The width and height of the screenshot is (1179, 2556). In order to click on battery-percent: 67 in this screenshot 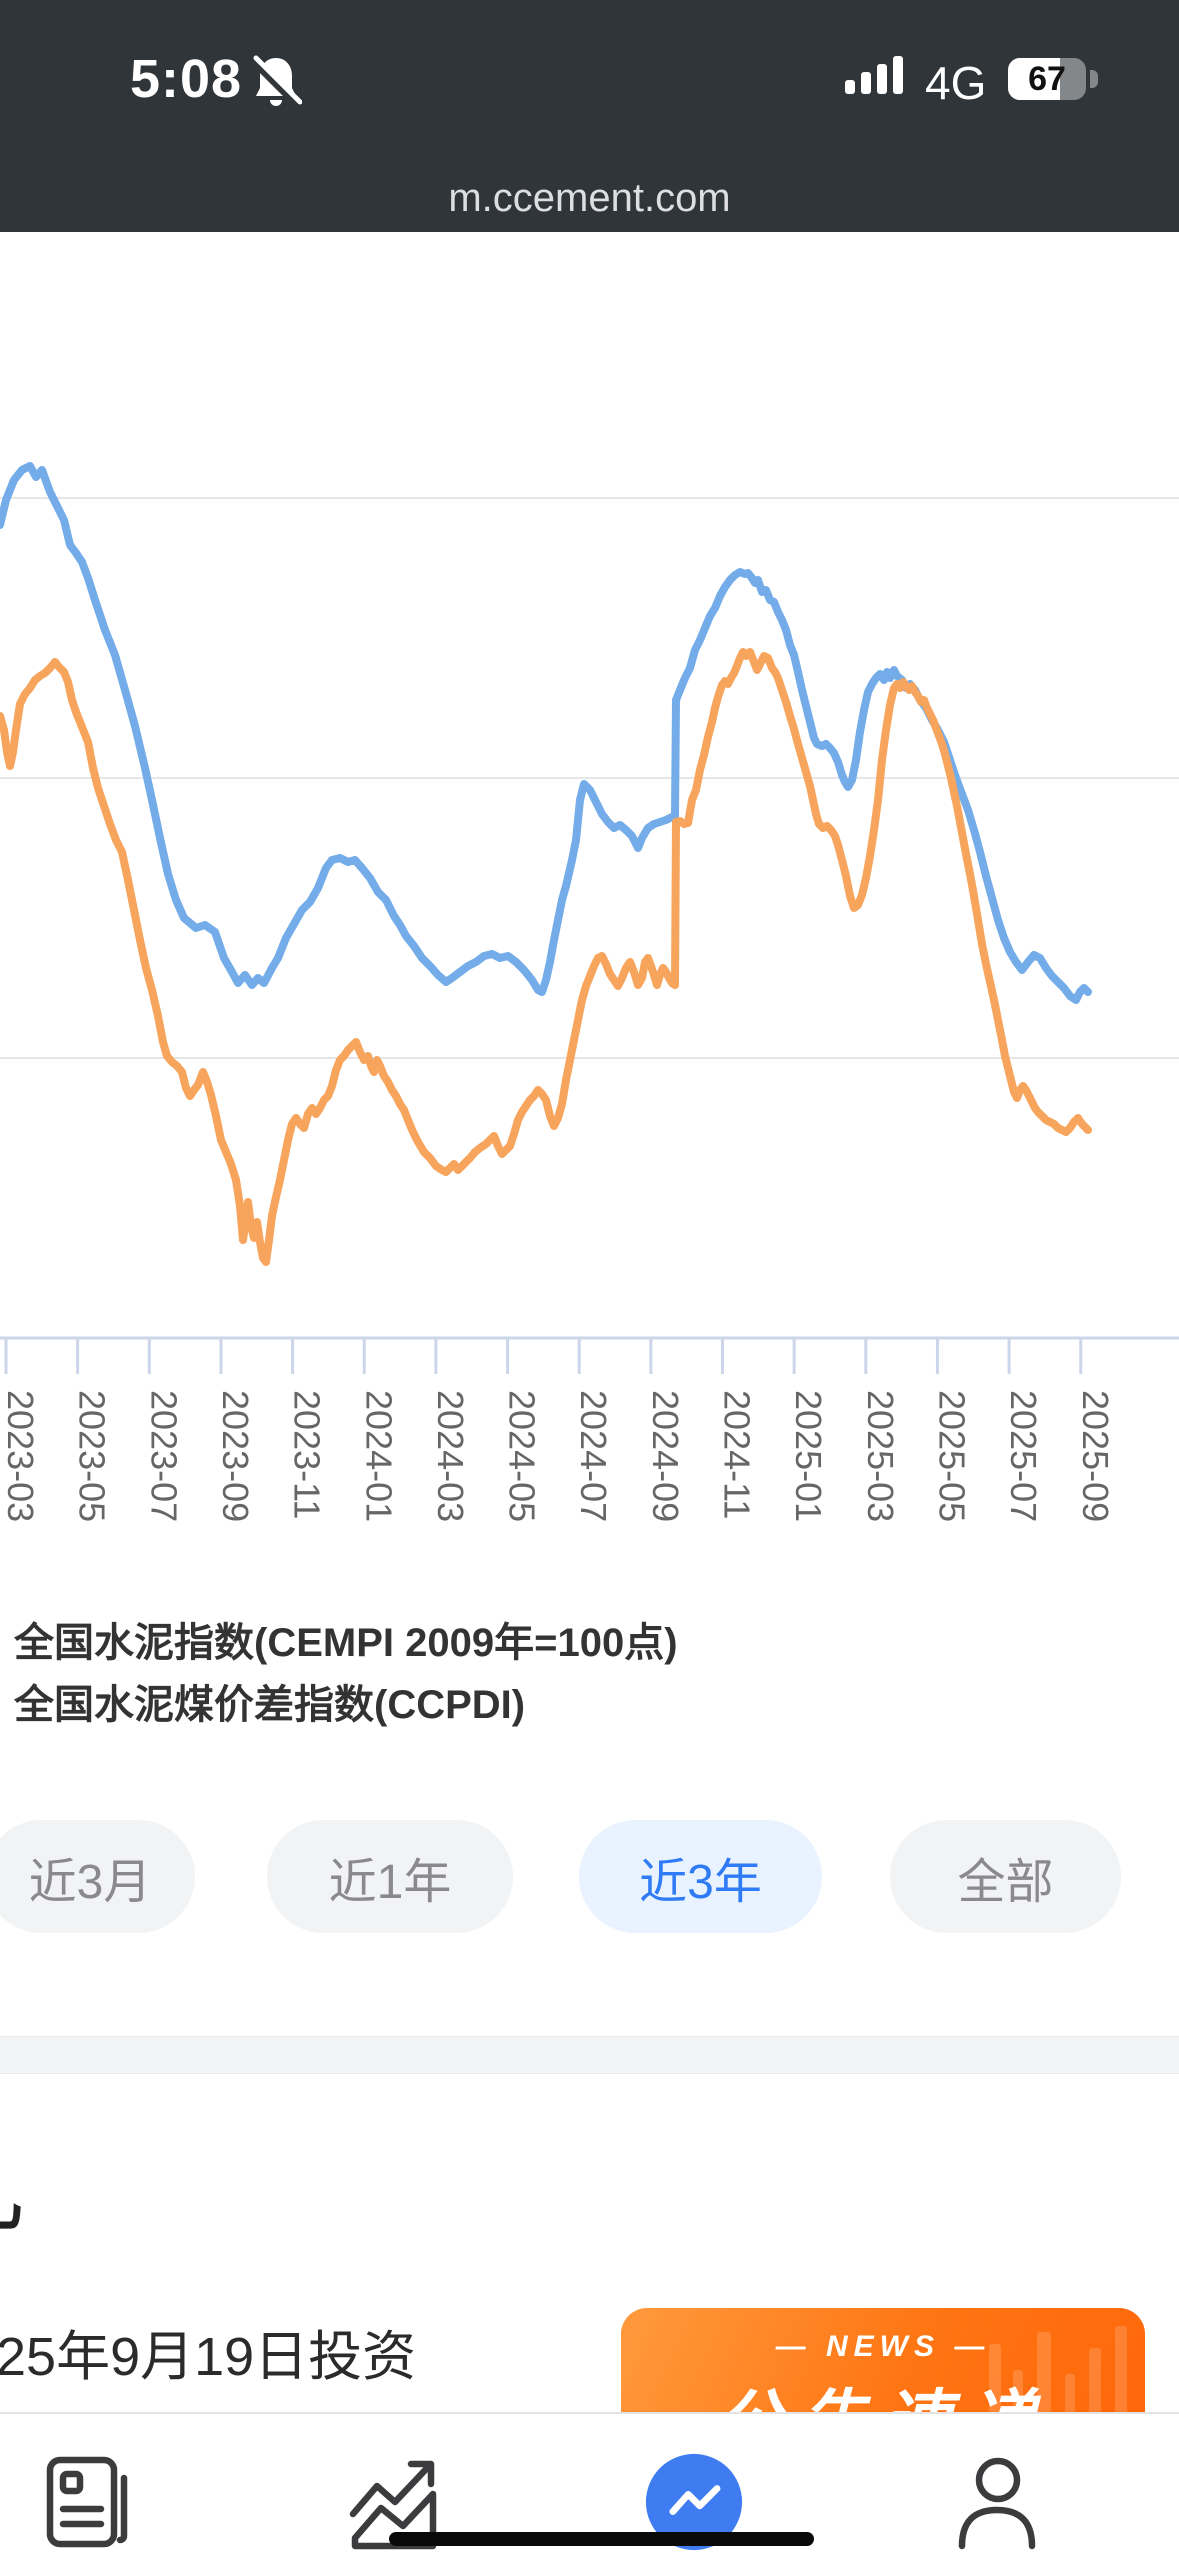, I will do `click(1047, 78)`.